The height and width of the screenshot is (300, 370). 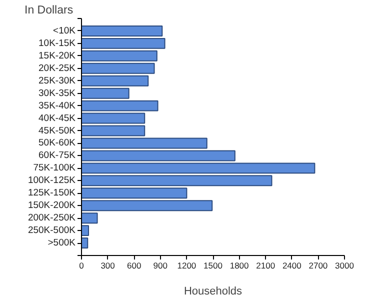 What do you see at coordinates (52, 206) in the screenshot?
I see `y-tick-label: 150K-200K` at bounding box center [52, 206].